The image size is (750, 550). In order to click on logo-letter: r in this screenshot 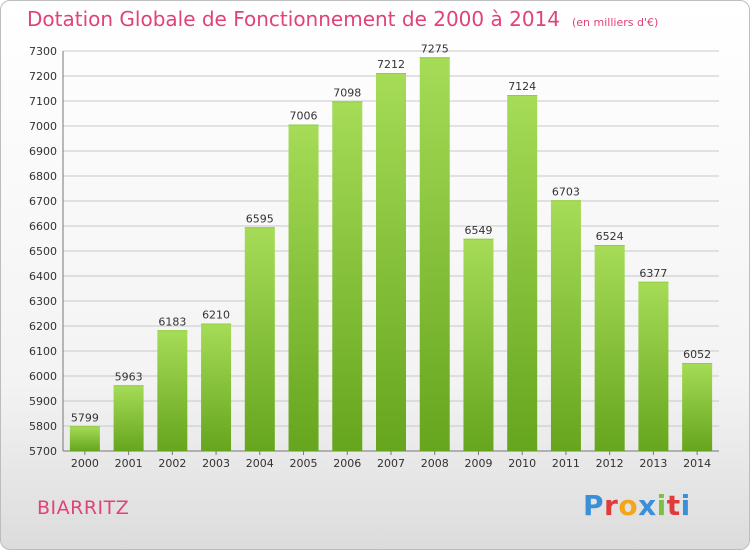, I will do `click(611, 505)`.